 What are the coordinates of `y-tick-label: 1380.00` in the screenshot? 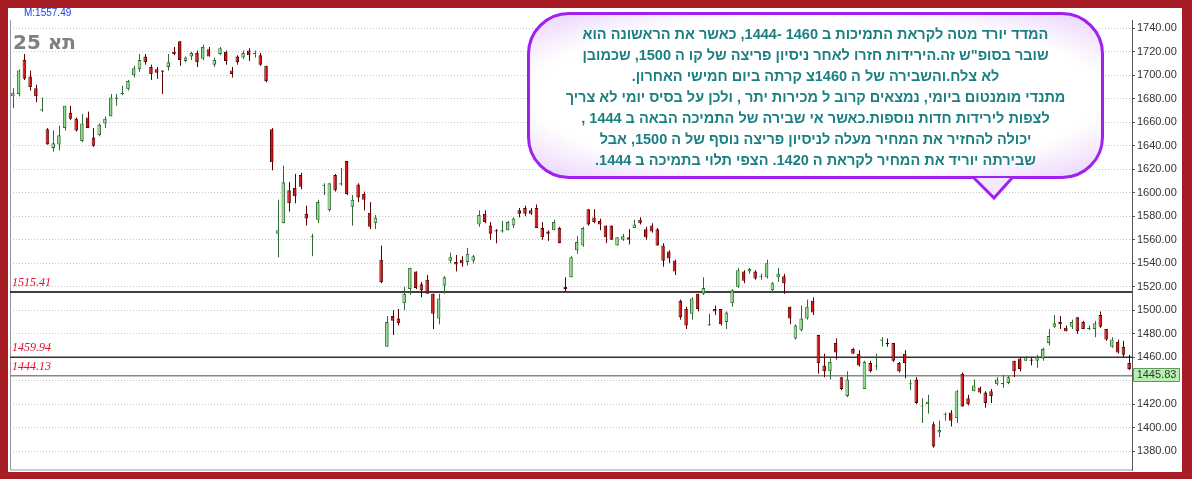 It's located at (1157, 450).